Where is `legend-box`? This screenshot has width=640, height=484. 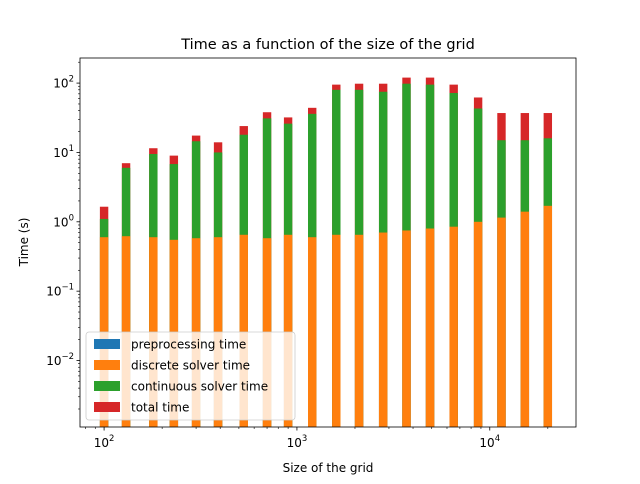 legend-box is located at coordinates (190, 376).